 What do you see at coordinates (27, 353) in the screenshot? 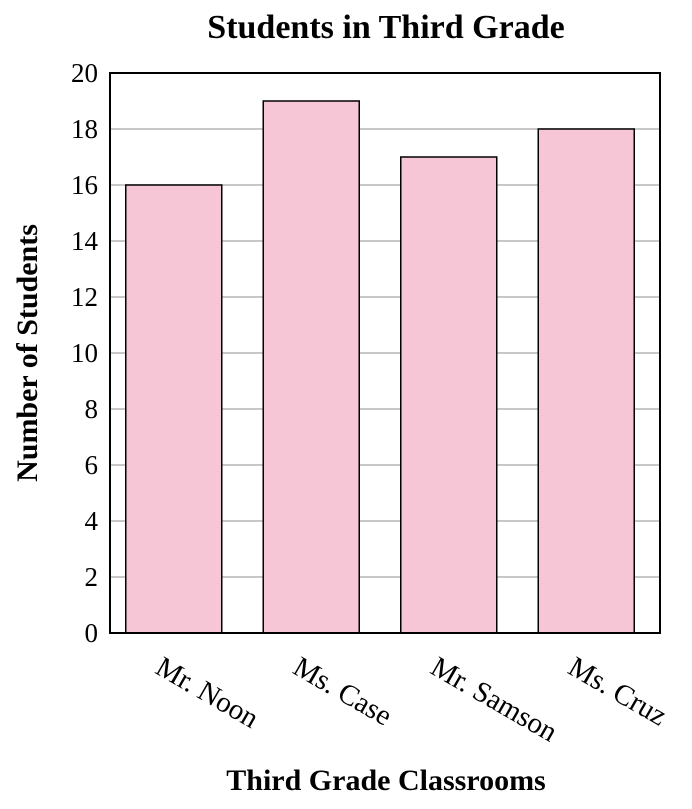
I see `y-axis-label: Number of Students` at bounding box center [27, 353].